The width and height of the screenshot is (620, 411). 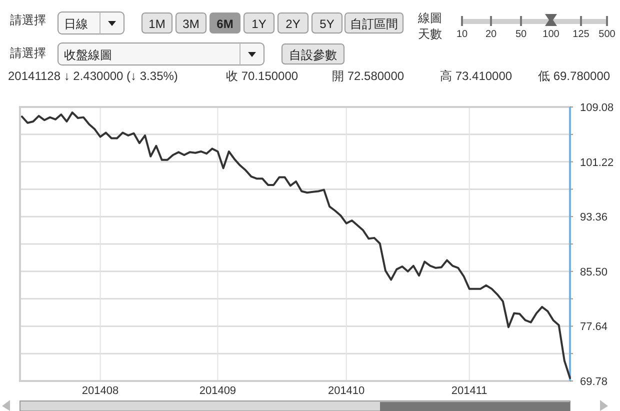 I want to click on text: 高 73.410000, so click(x=476, y=76).